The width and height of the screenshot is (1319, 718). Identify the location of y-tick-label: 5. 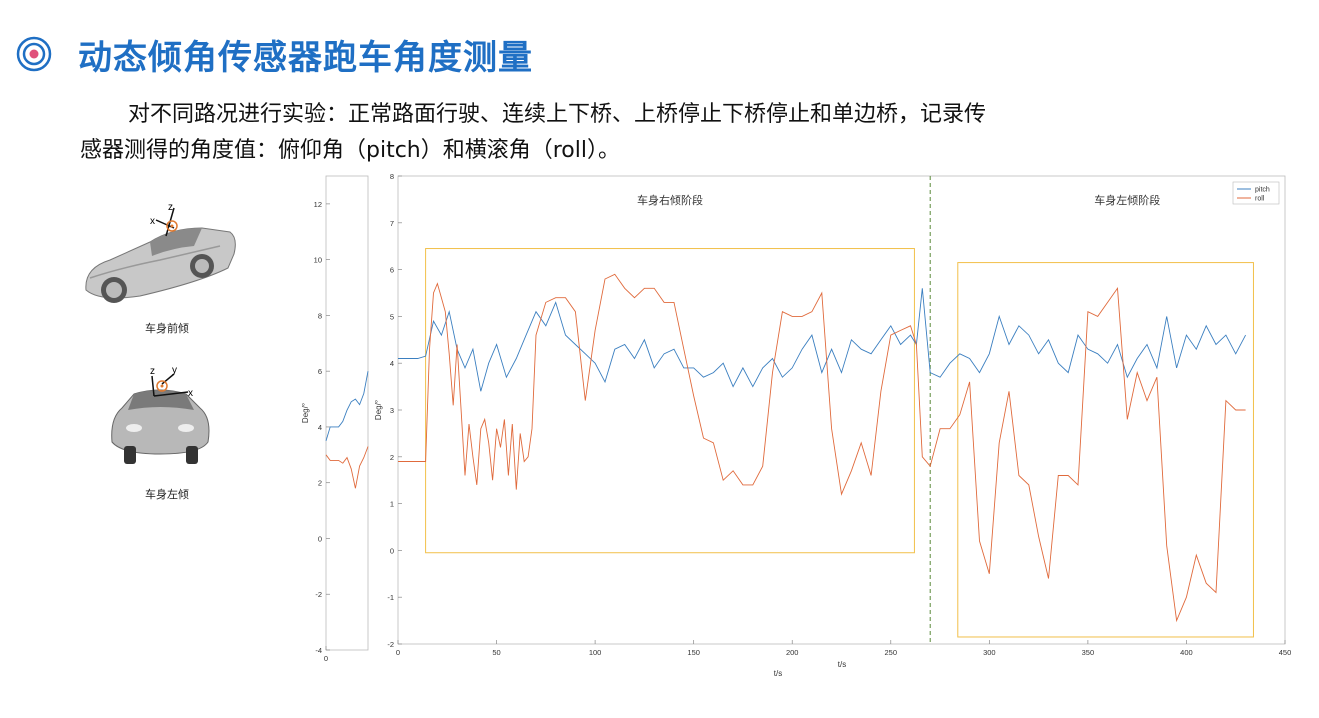
(392, 316).